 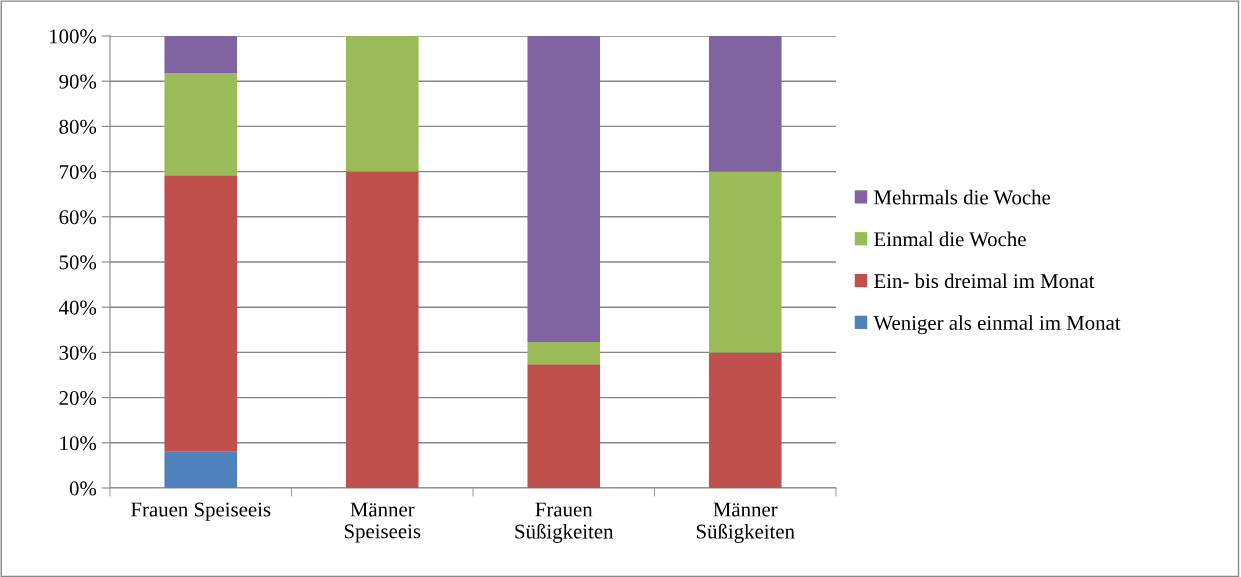 I want to click on y-tick-label: 70%, so click(x=78, y=172).